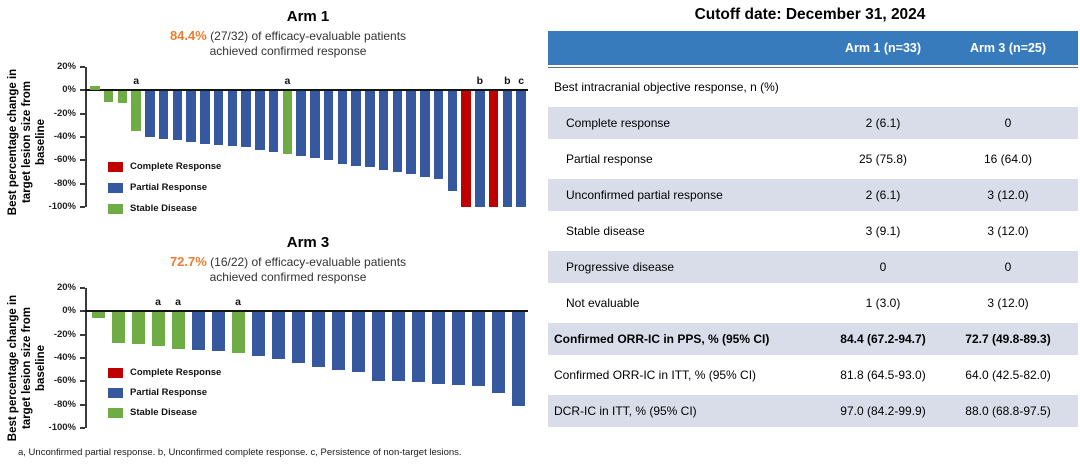 The height and width of the screenshot is (464, 1080). Describe the element at coordinates (480, 81) in the screenshot. I see `bar-annotation: b` at that location.